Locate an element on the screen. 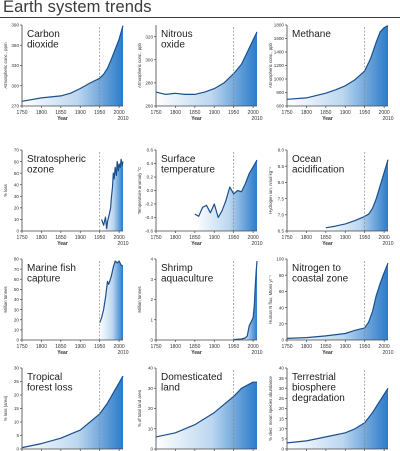 Image resolution: width=400 pixels, height=451 pixels. y-axis-label: % loss is located at coordinates (5, 190).